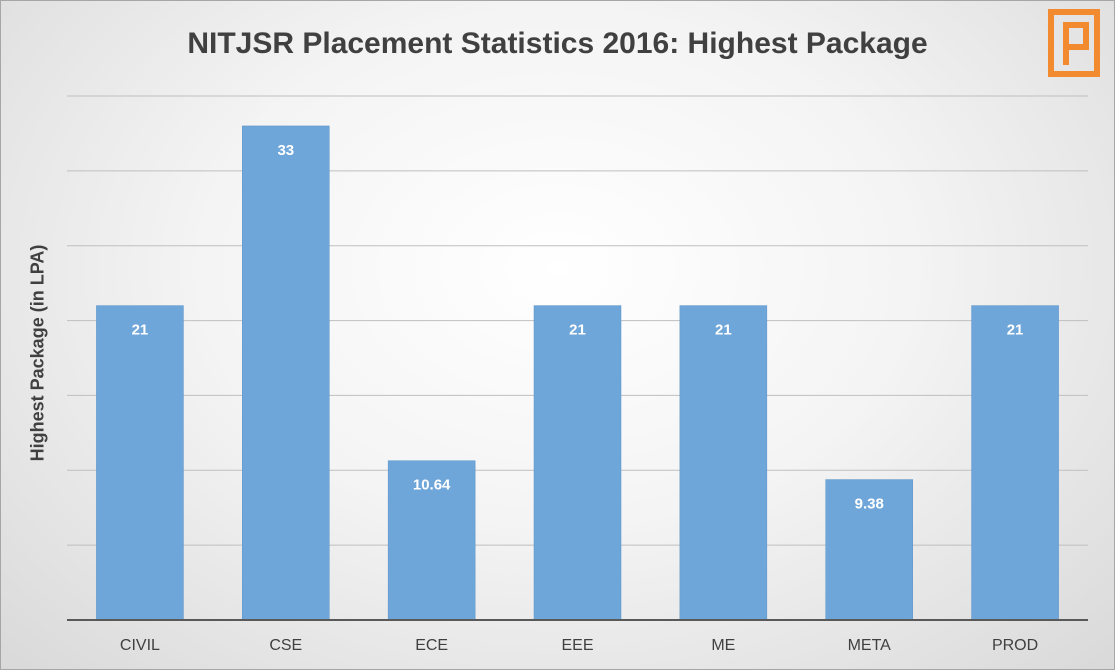  I want to click on placement-logo-icon, so click(1074, 43).